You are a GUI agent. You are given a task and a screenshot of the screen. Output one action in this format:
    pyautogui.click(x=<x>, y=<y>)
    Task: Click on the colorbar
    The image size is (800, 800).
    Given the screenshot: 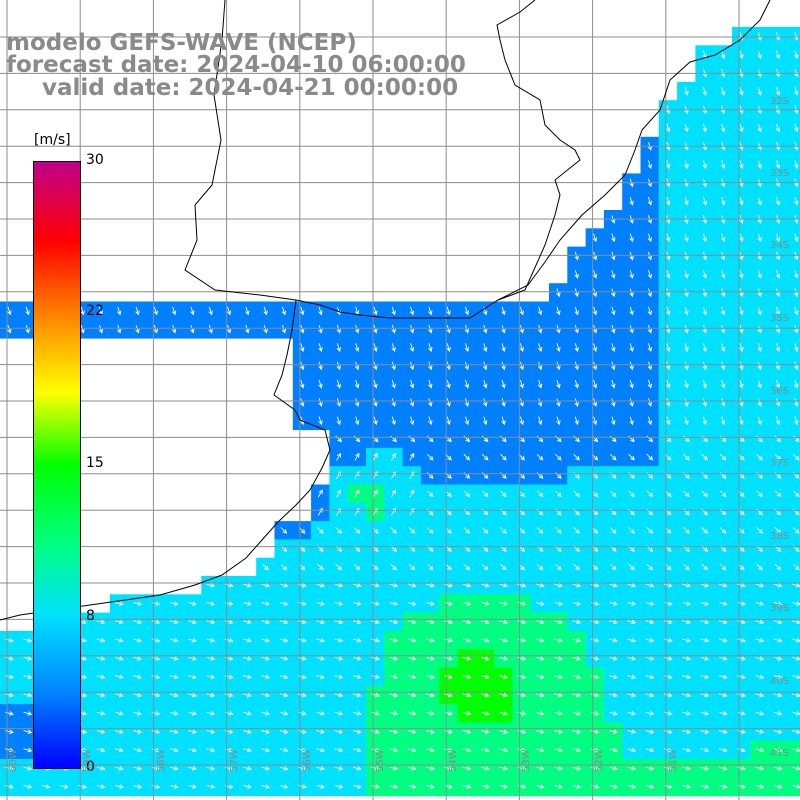 What is the action you would take?
    pyautogui.click(x=57, y=465)
    